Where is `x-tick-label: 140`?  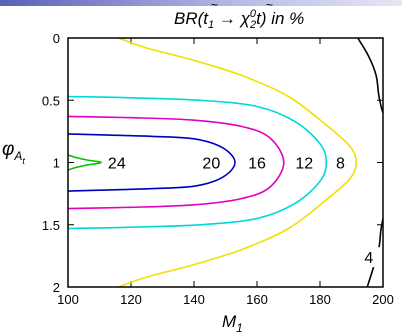 x-tick-label: 140 is located at coordinates (194, 299).